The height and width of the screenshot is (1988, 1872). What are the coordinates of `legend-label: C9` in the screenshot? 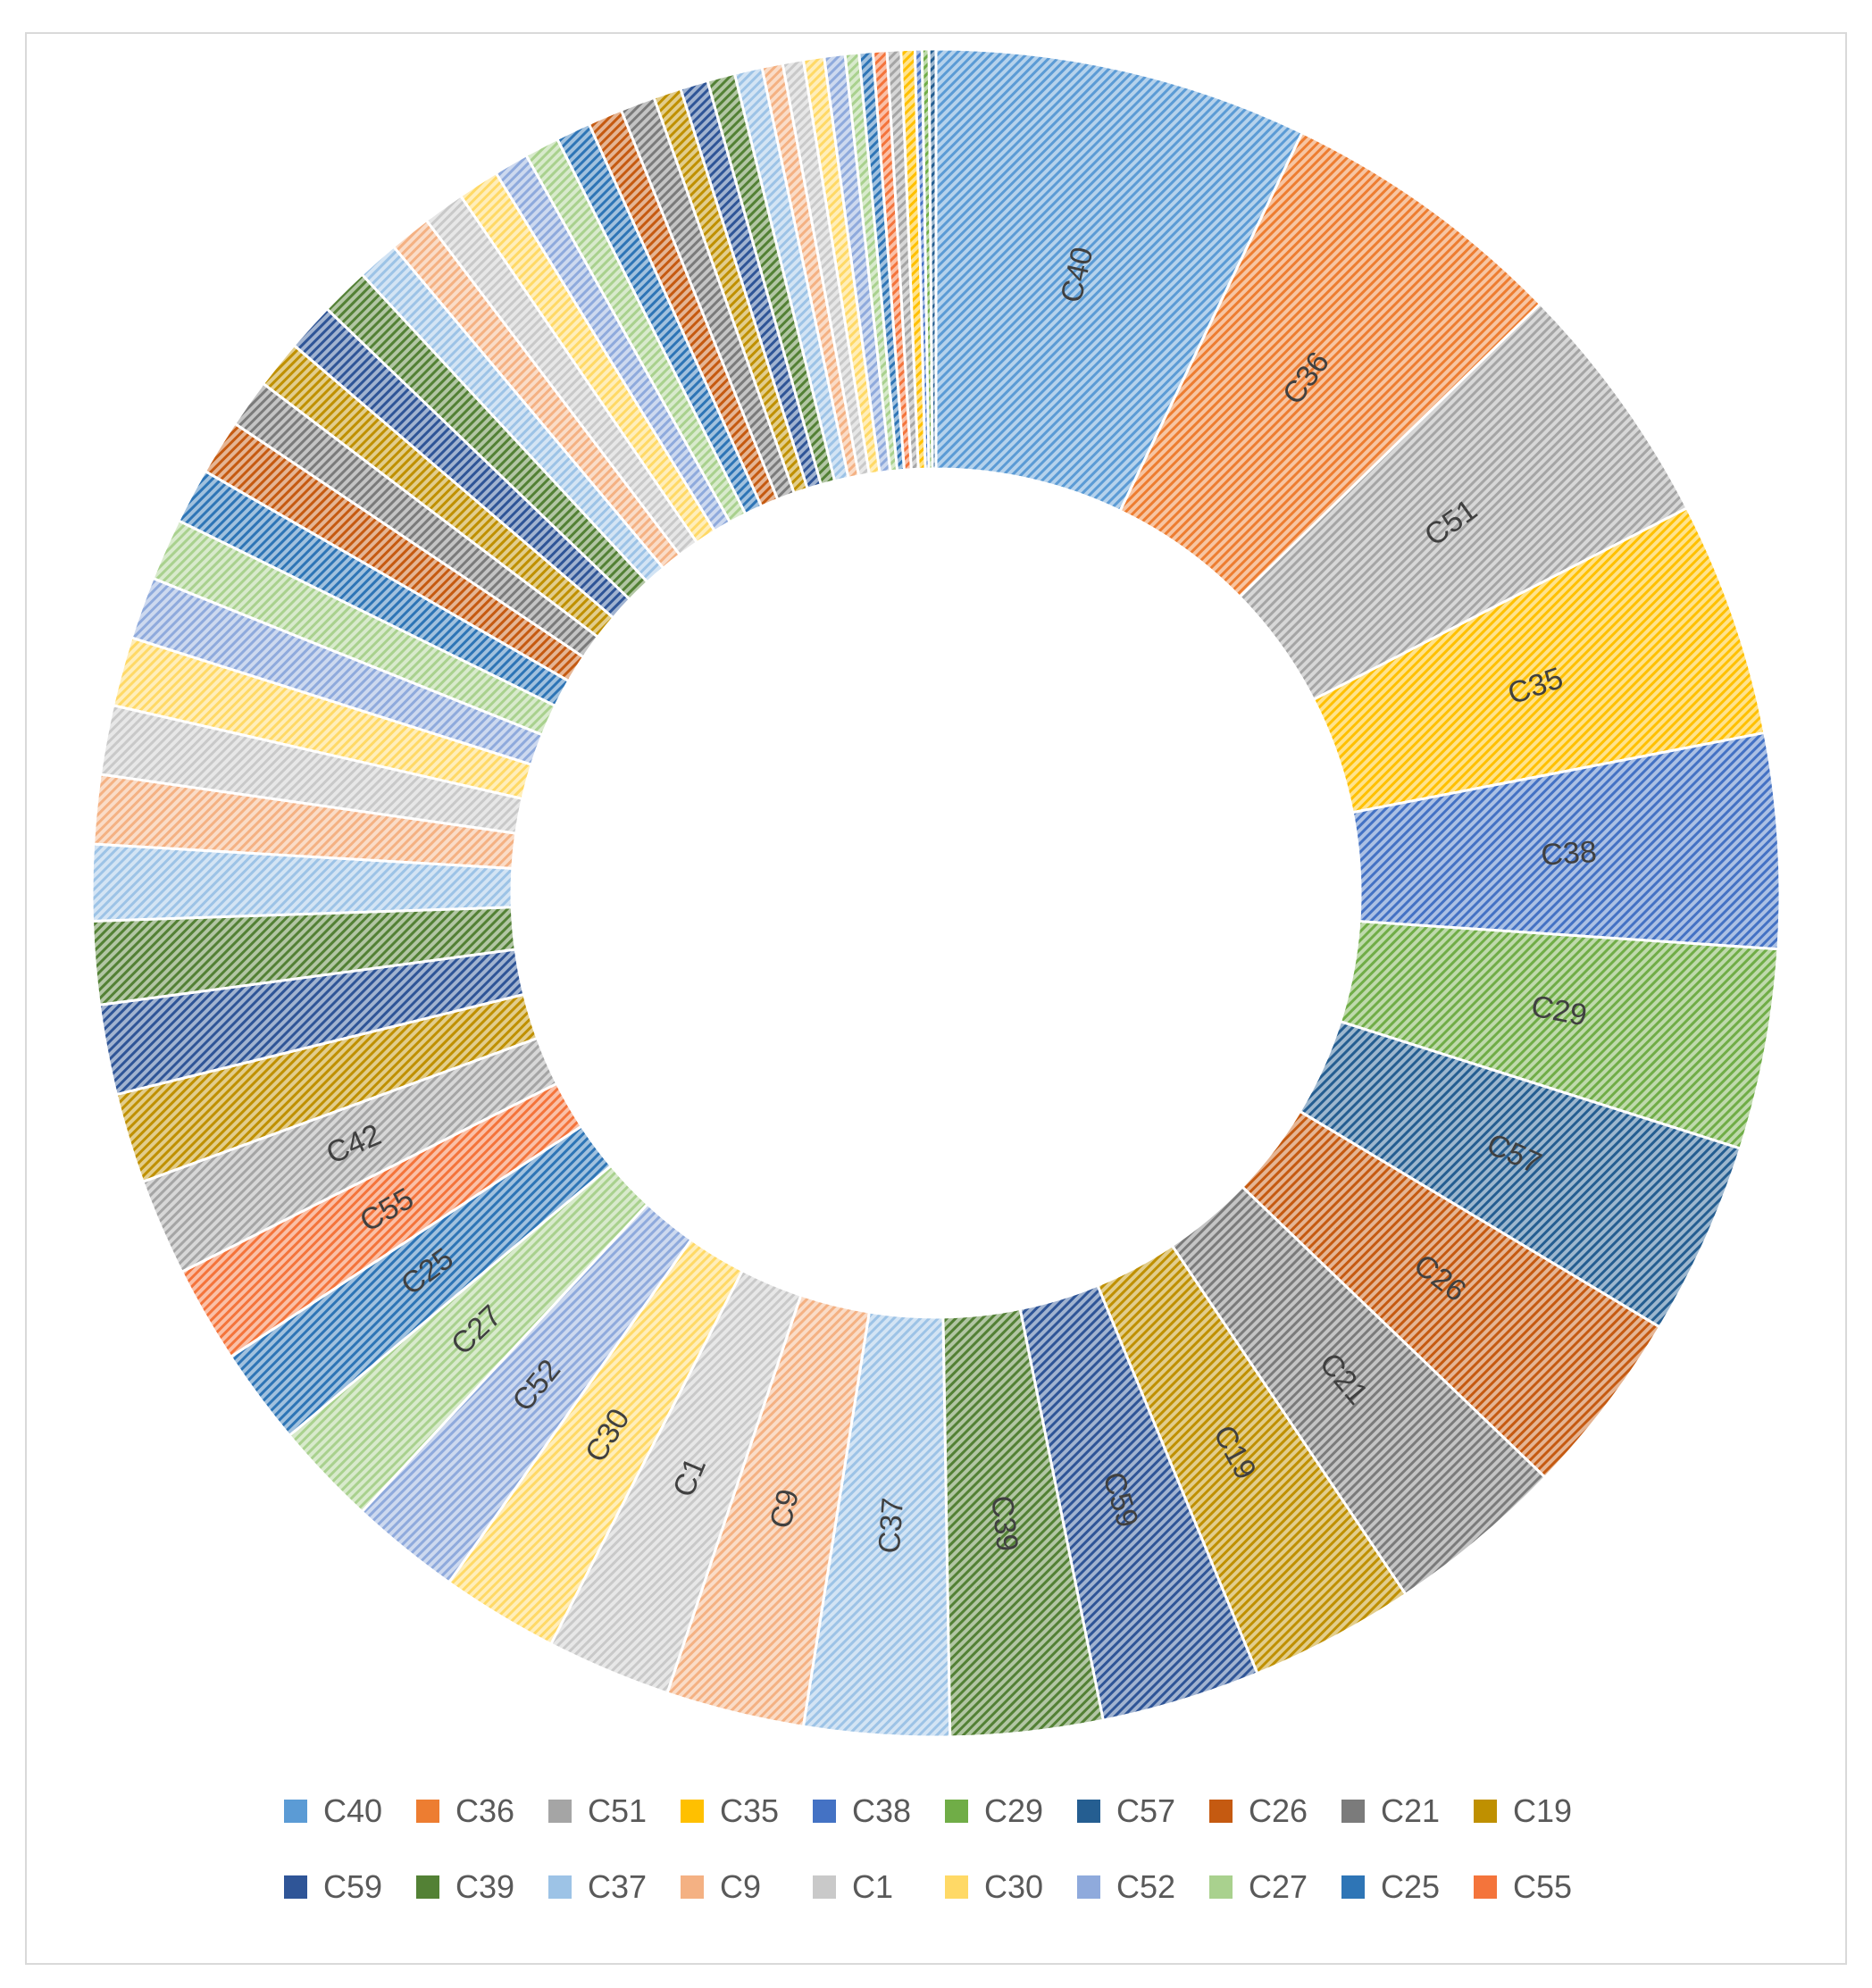 It's located at (741, 1887).